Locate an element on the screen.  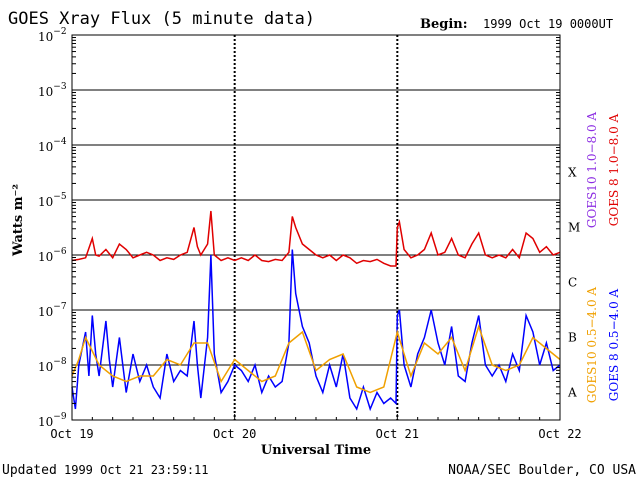
chart-title: GOES Xray Flux (5 minute data) is located at coordinates (161, 19).